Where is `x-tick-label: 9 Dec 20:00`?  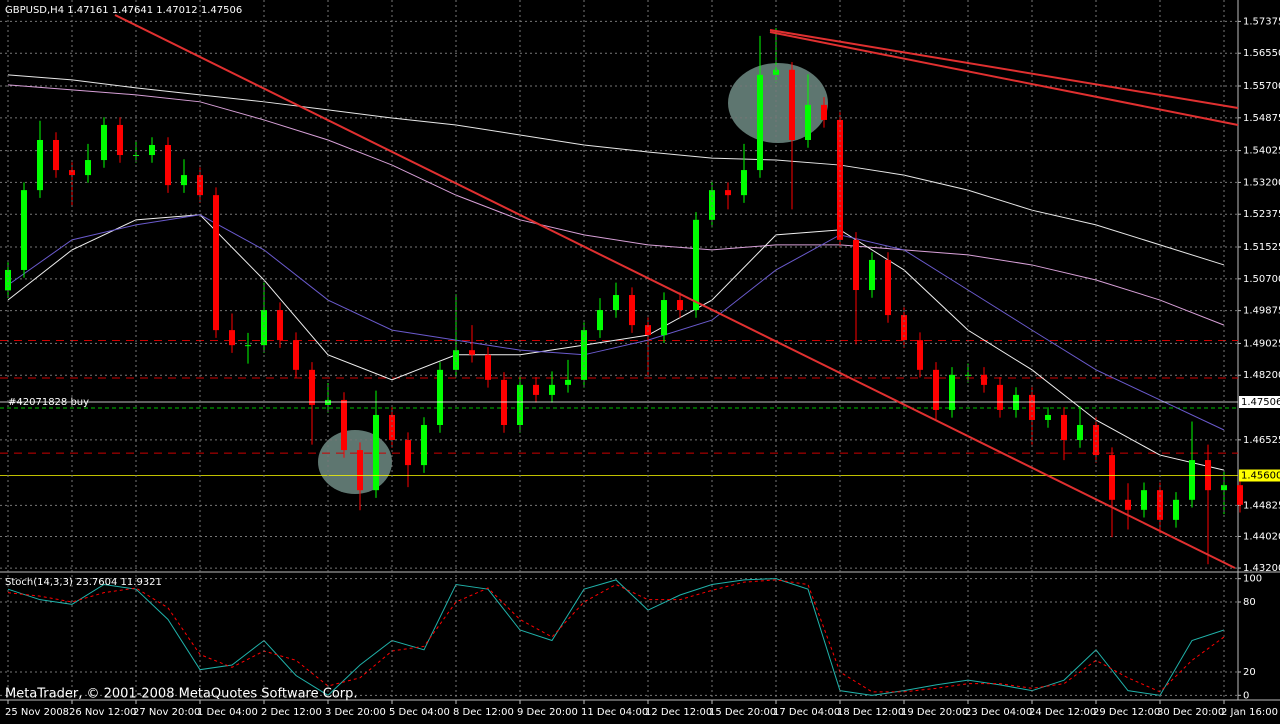
x-tick-label: 9 Dec 20:00 is located at coordinates (547, 712).